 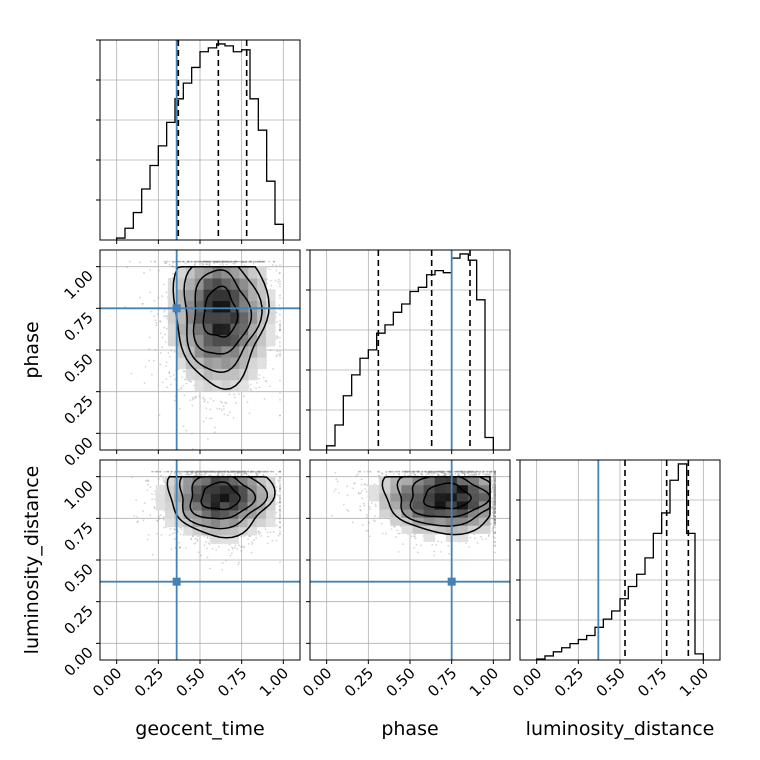 What do you see at coordinates (149, 682) in the screenshot?
I see `x-tick-label-1: 0.25` at bounding box center [149, 682].